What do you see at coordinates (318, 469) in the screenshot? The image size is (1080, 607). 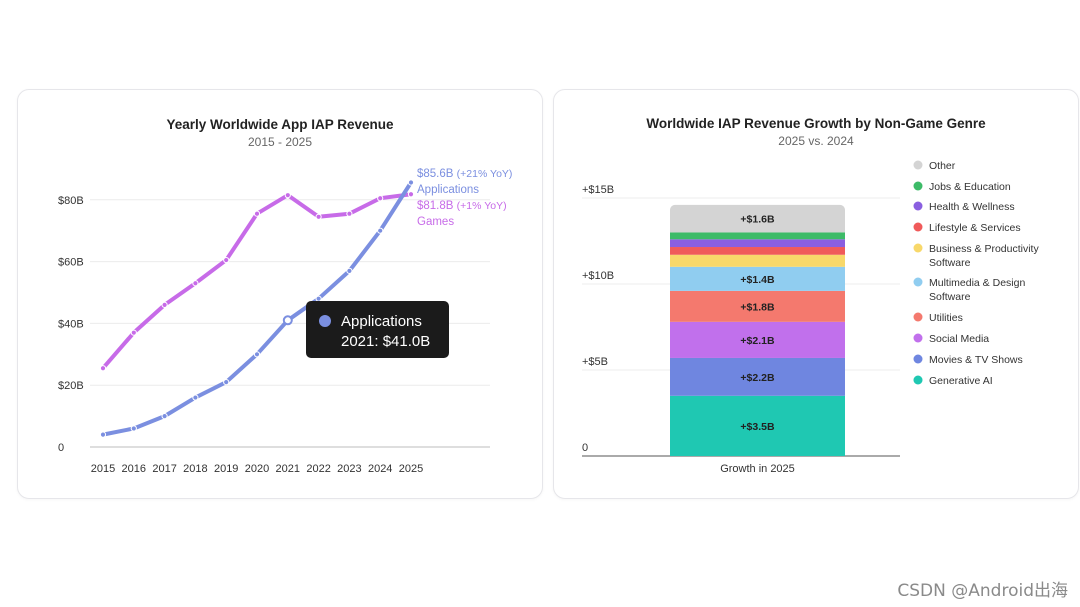 I see `x-tick-label: 2022` at bounding box center [318, 469].